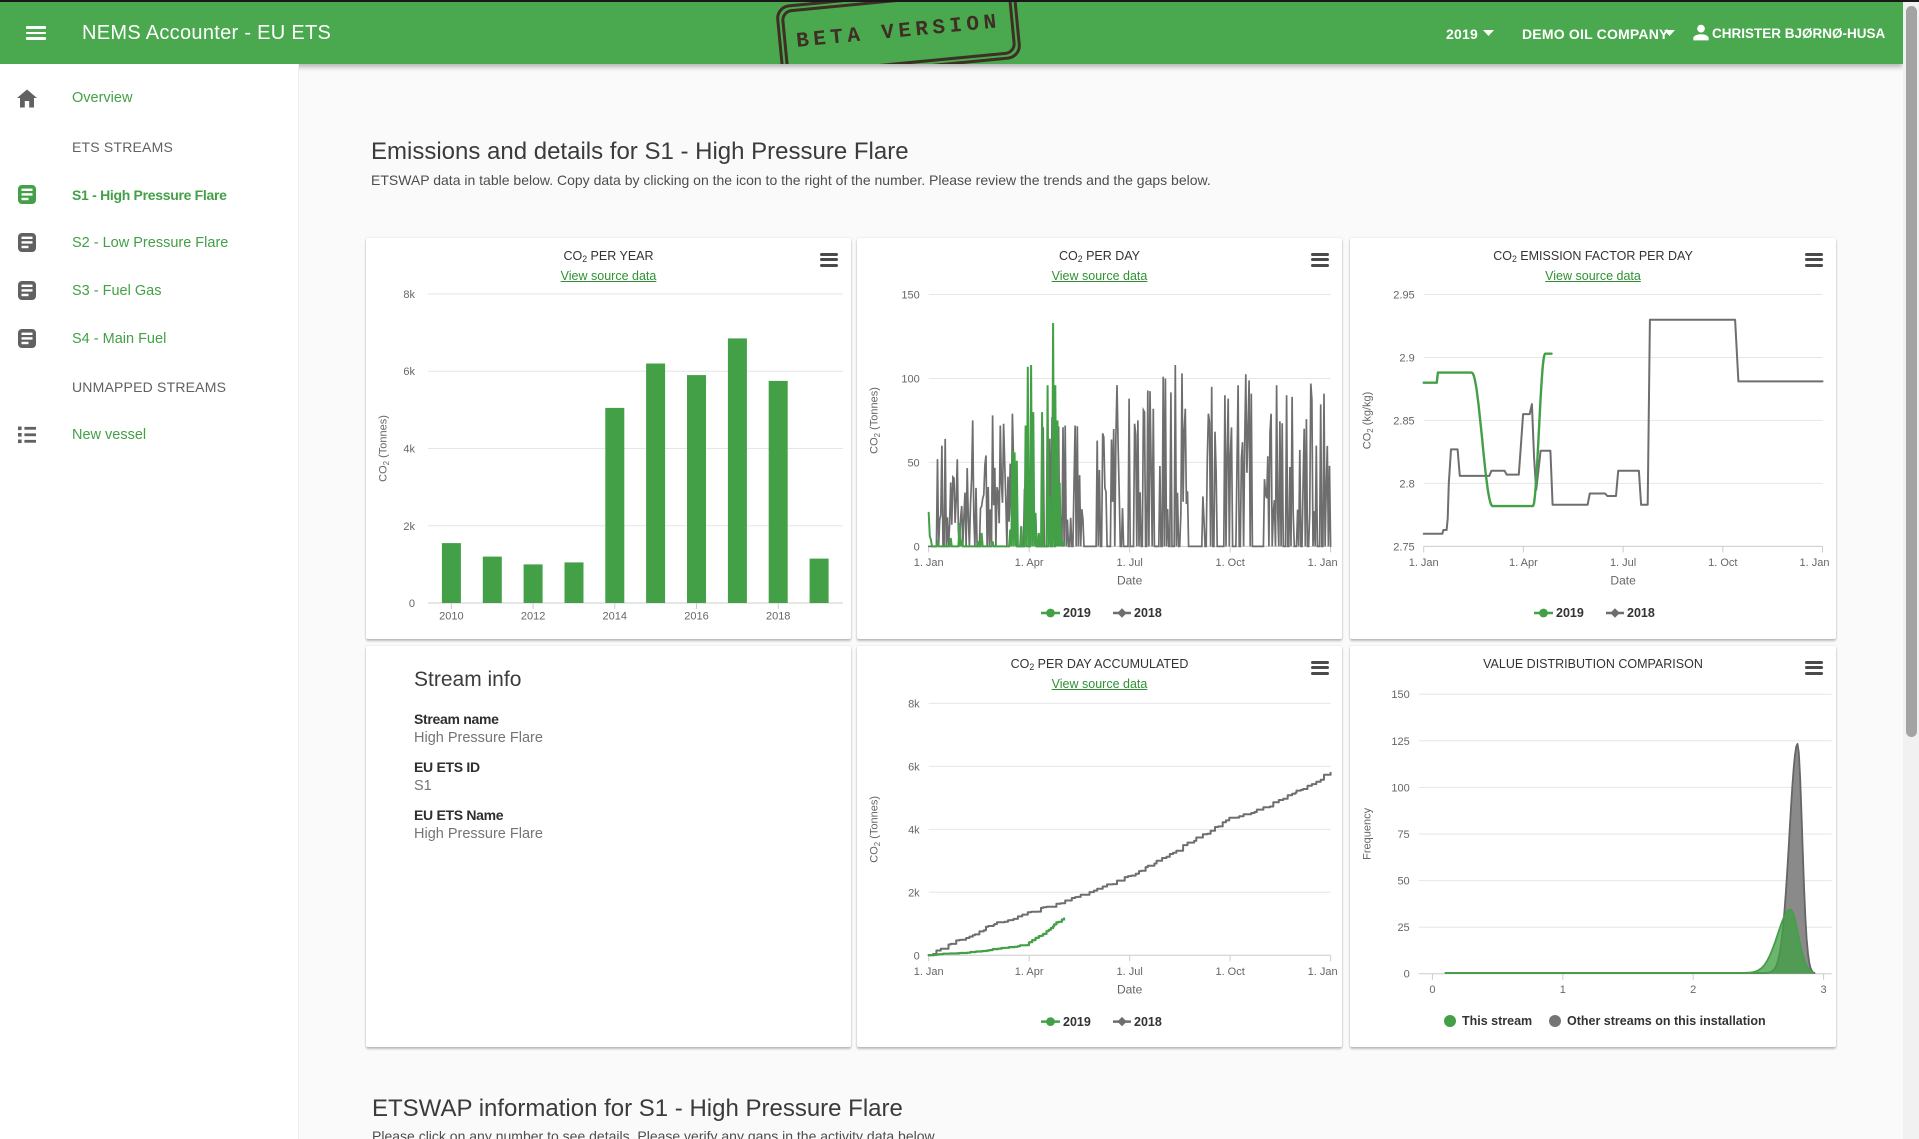 The image size is (1919, 1139). I want to click on svg-text: 2016, so click(696, 617).